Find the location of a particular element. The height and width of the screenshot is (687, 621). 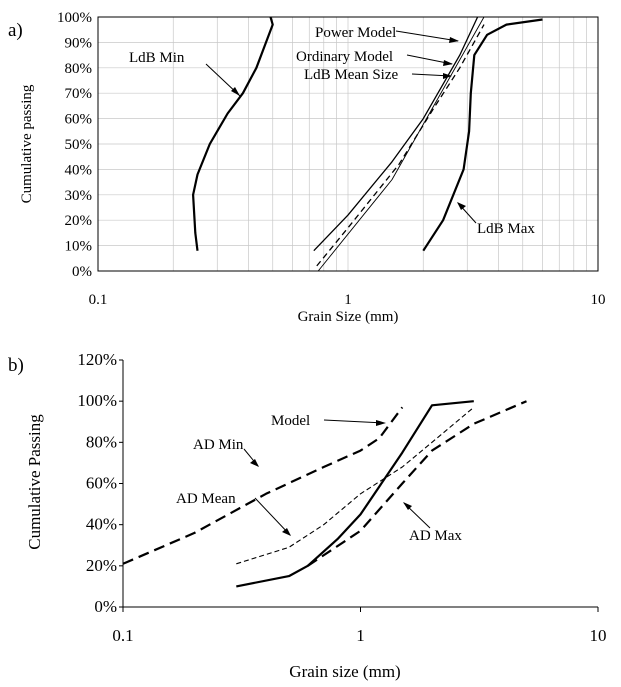

chart-a-y-tick-label: 20% is located at coordinates (79, 221).